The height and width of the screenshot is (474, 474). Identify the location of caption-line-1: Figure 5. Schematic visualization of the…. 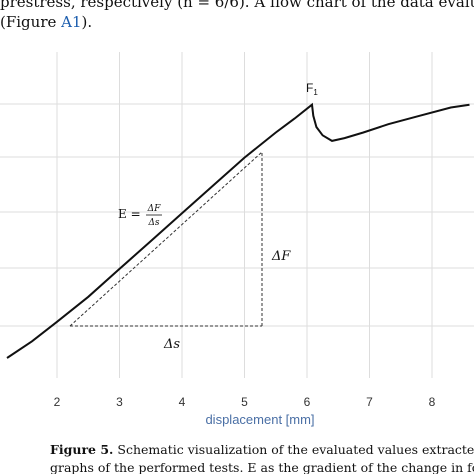
(262, 449).